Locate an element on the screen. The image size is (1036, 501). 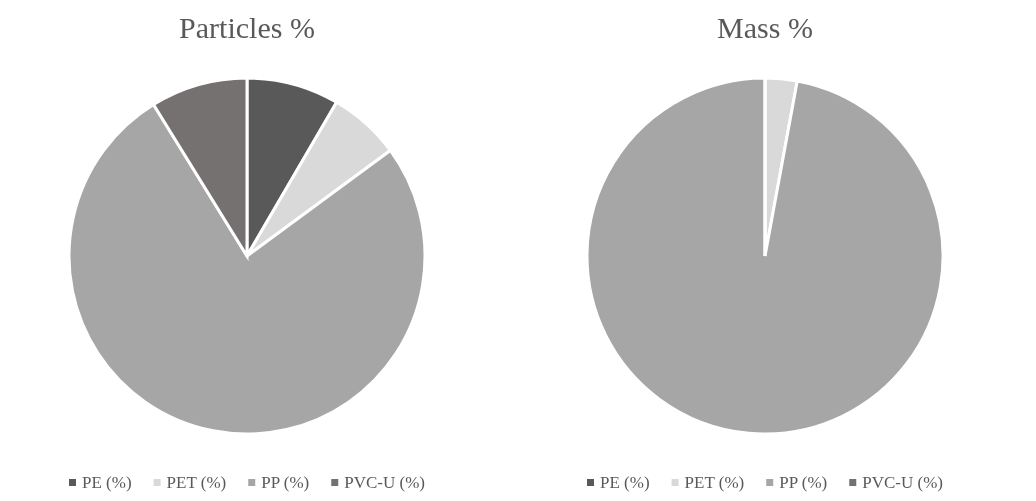
chart-title: Particles % is located at coordinates (247, 27).